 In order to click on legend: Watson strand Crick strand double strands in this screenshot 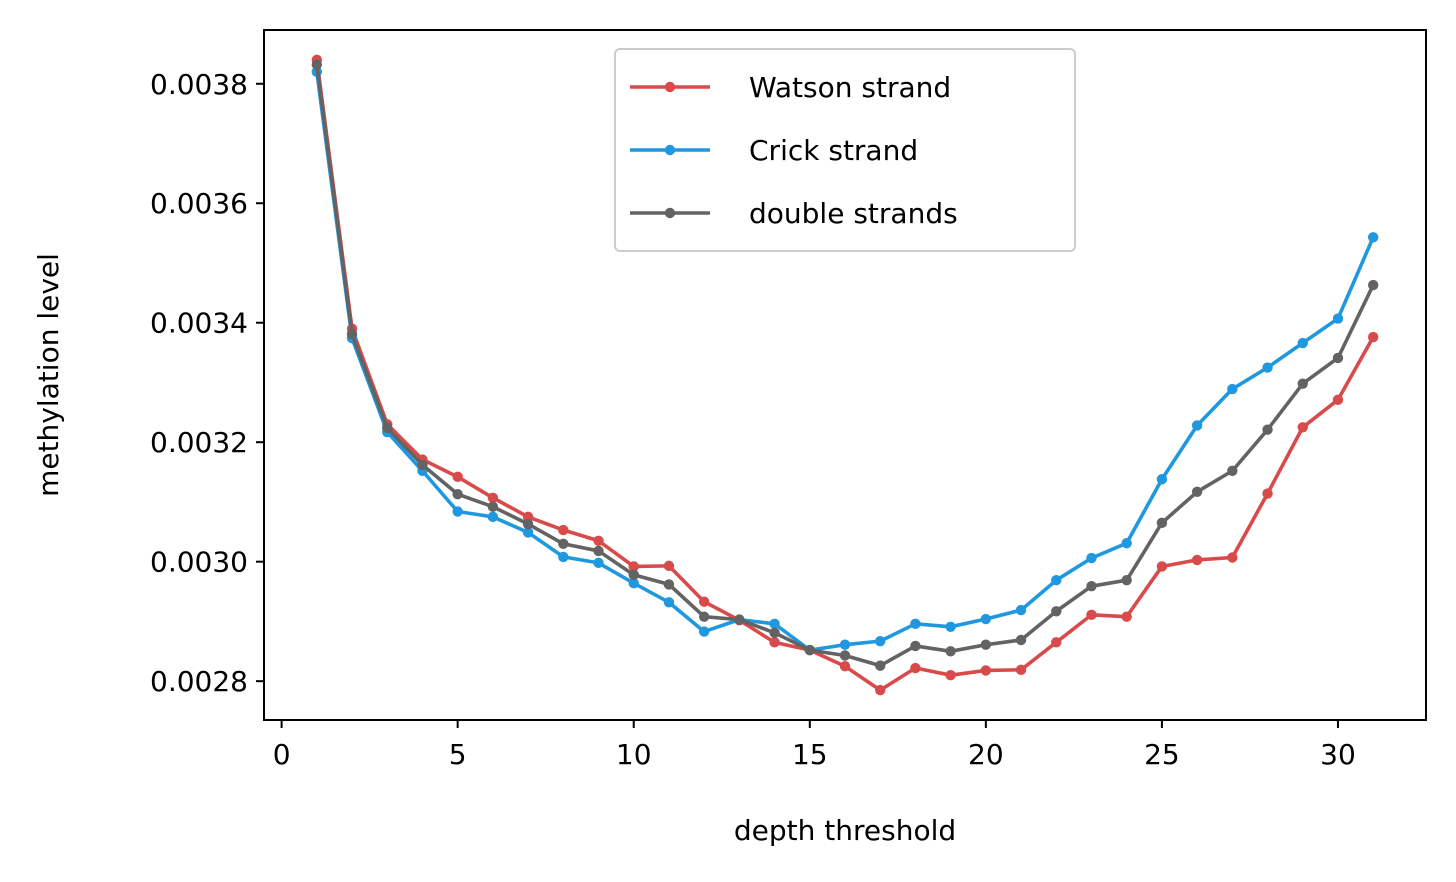, I will do `click(845, 150)`.